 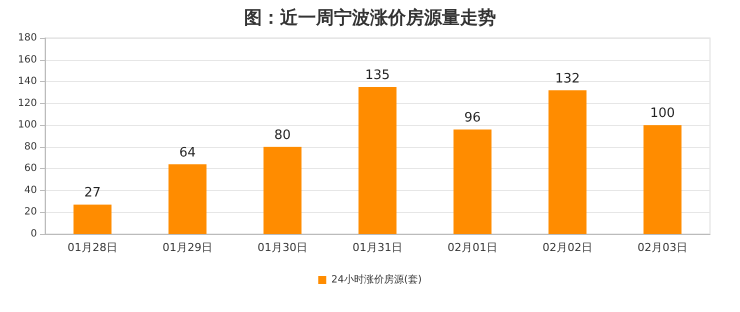 What do you see at coordinates (662, 114) in the screenshot?
I see `data-label: 100` at bounding box center [662, 114].